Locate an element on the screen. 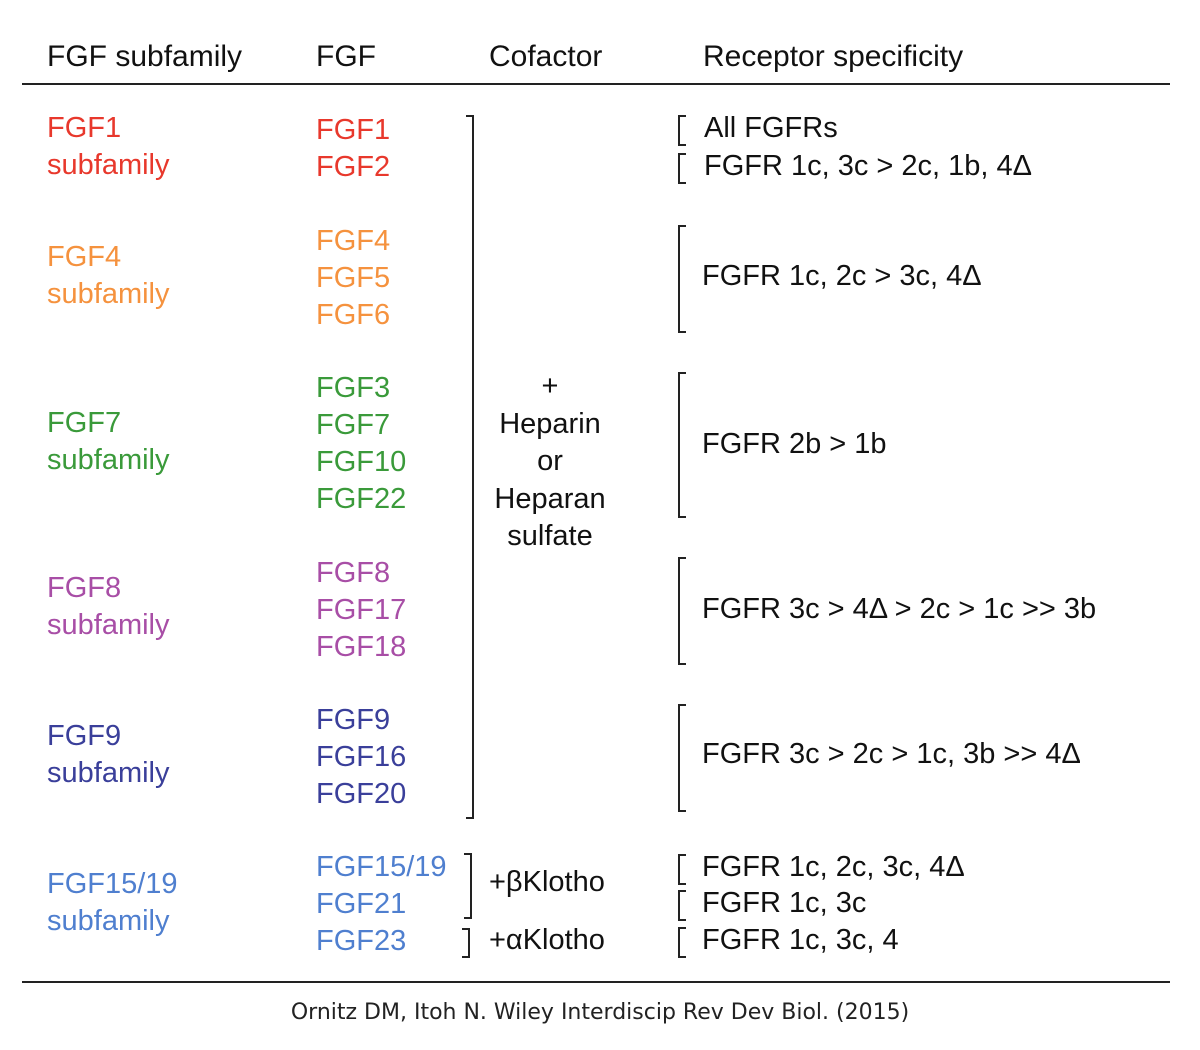  receptor-spec: FGFR 2b > 1b is located at coordinates (794, 444).